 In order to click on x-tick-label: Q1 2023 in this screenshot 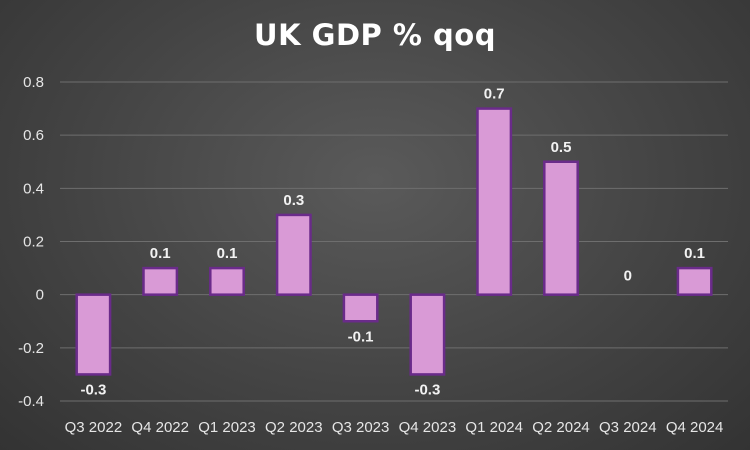, I will do `click(227, 427)`.